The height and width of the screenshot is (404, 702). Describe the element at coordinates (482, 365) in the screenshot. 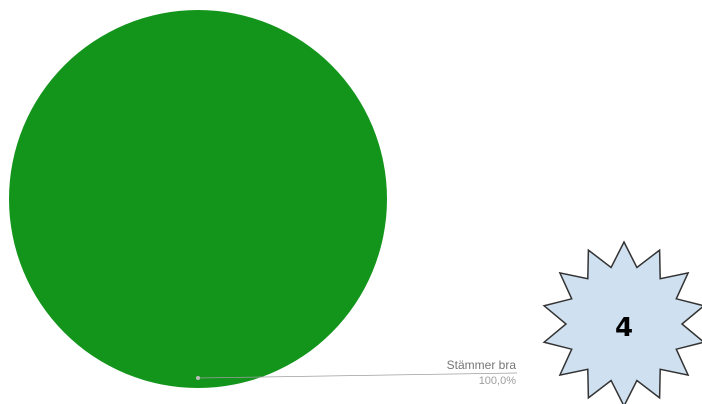

I see `slice-label: Stämmer bra` at that location.